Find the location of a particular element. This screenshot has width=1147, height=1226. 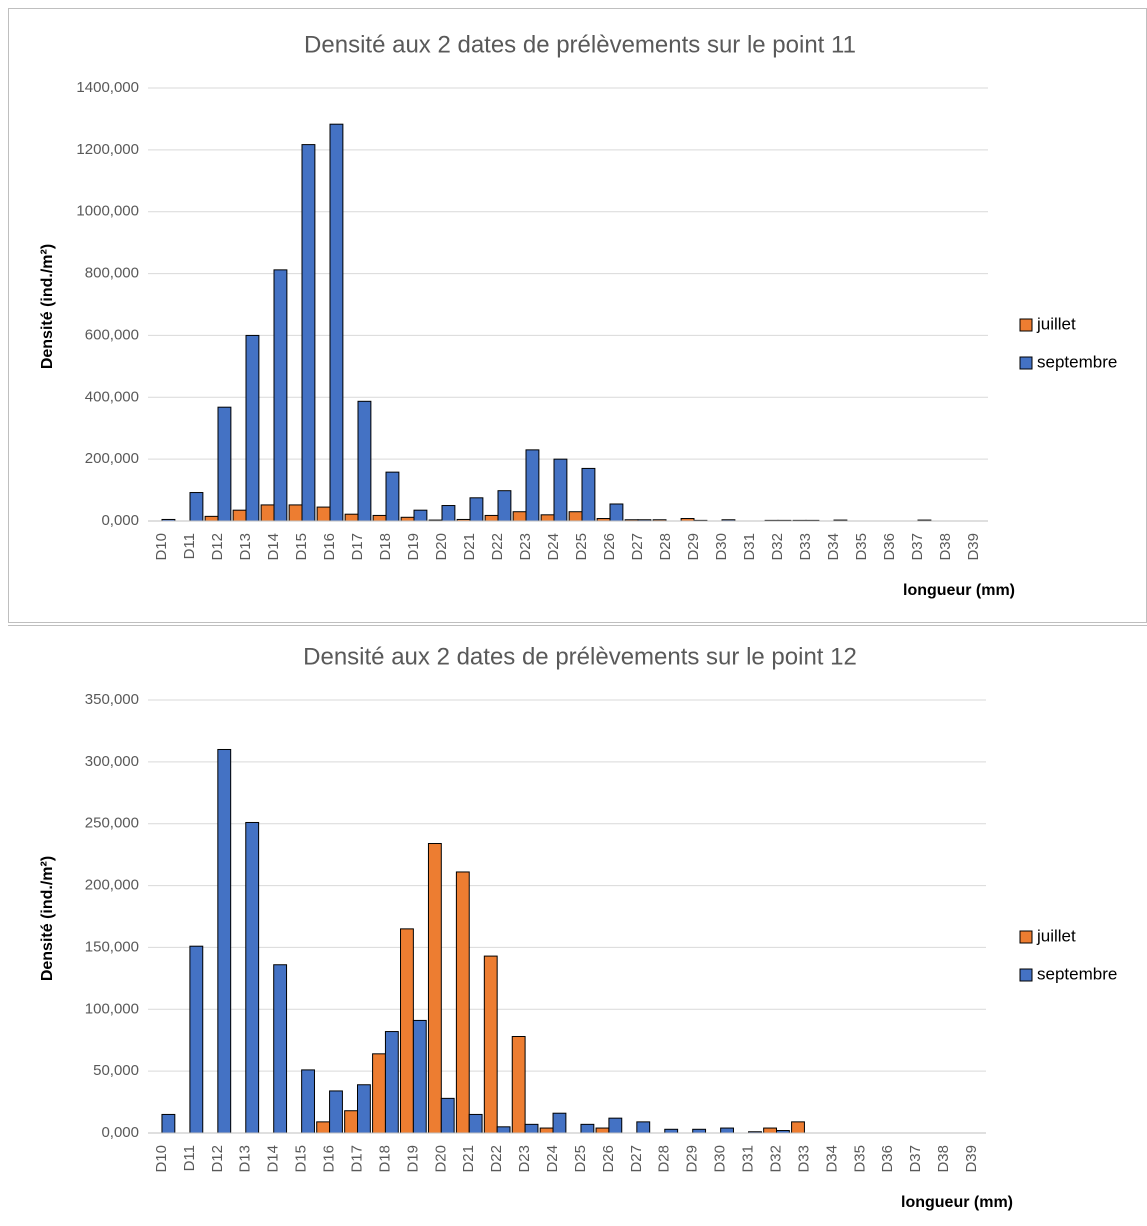

x-tick-label: D16 is located at coordinates (329, 1159).